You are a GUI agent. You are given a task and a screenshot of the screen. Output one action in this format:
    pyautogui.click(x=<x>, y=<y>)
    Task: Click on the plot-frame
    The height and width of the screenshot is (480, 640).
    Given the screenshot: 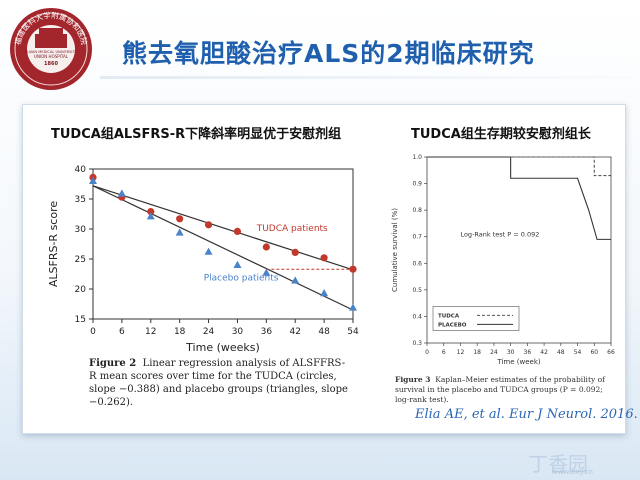 What is the action you would take?
    pyautogui.click(x=223, y=244)
    